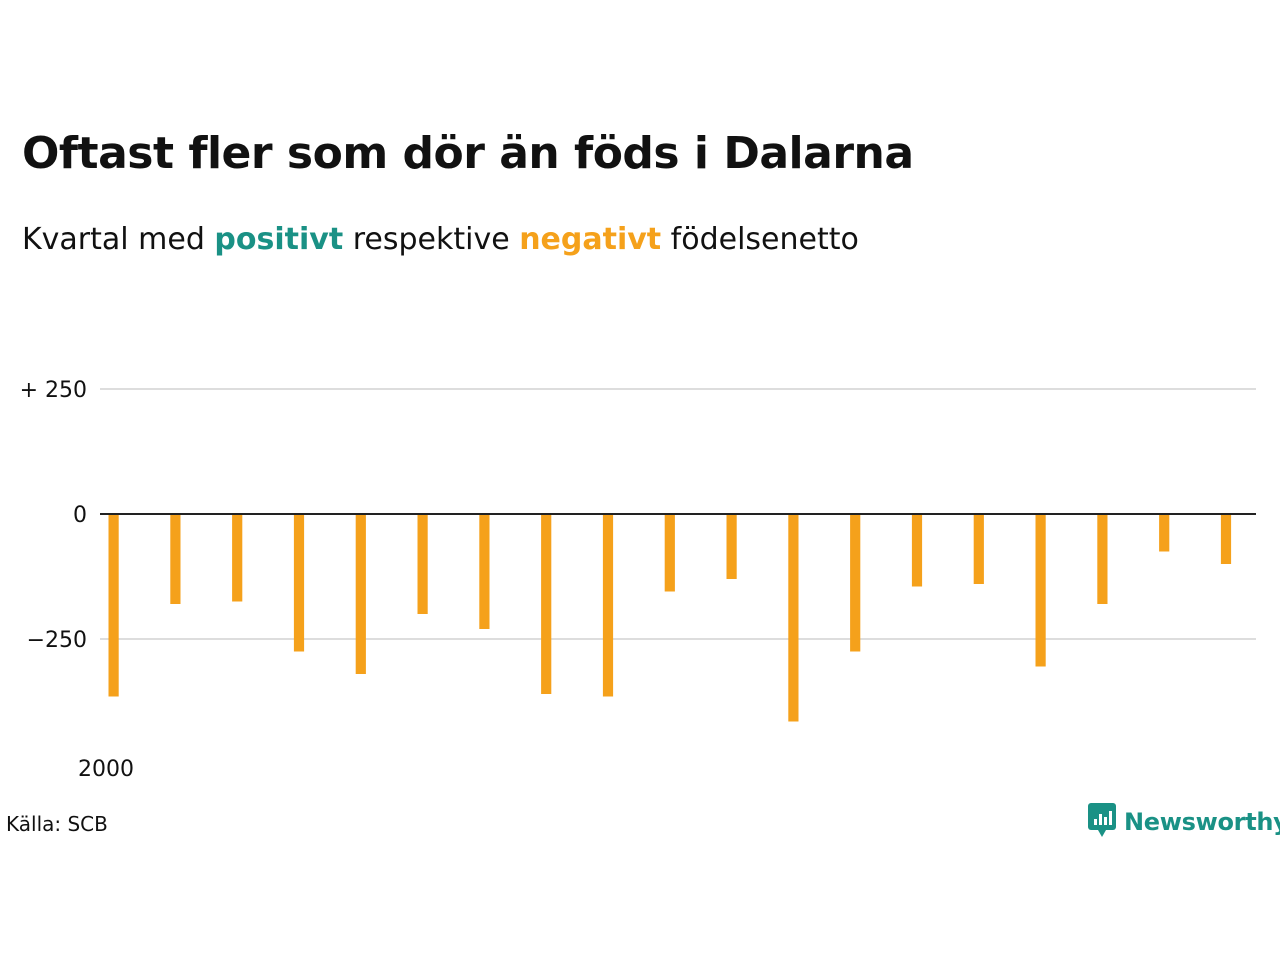  Describe the element at coordinates (1202, 822) in the screenshot. I see `brand-name: Newsworthy` at that location.